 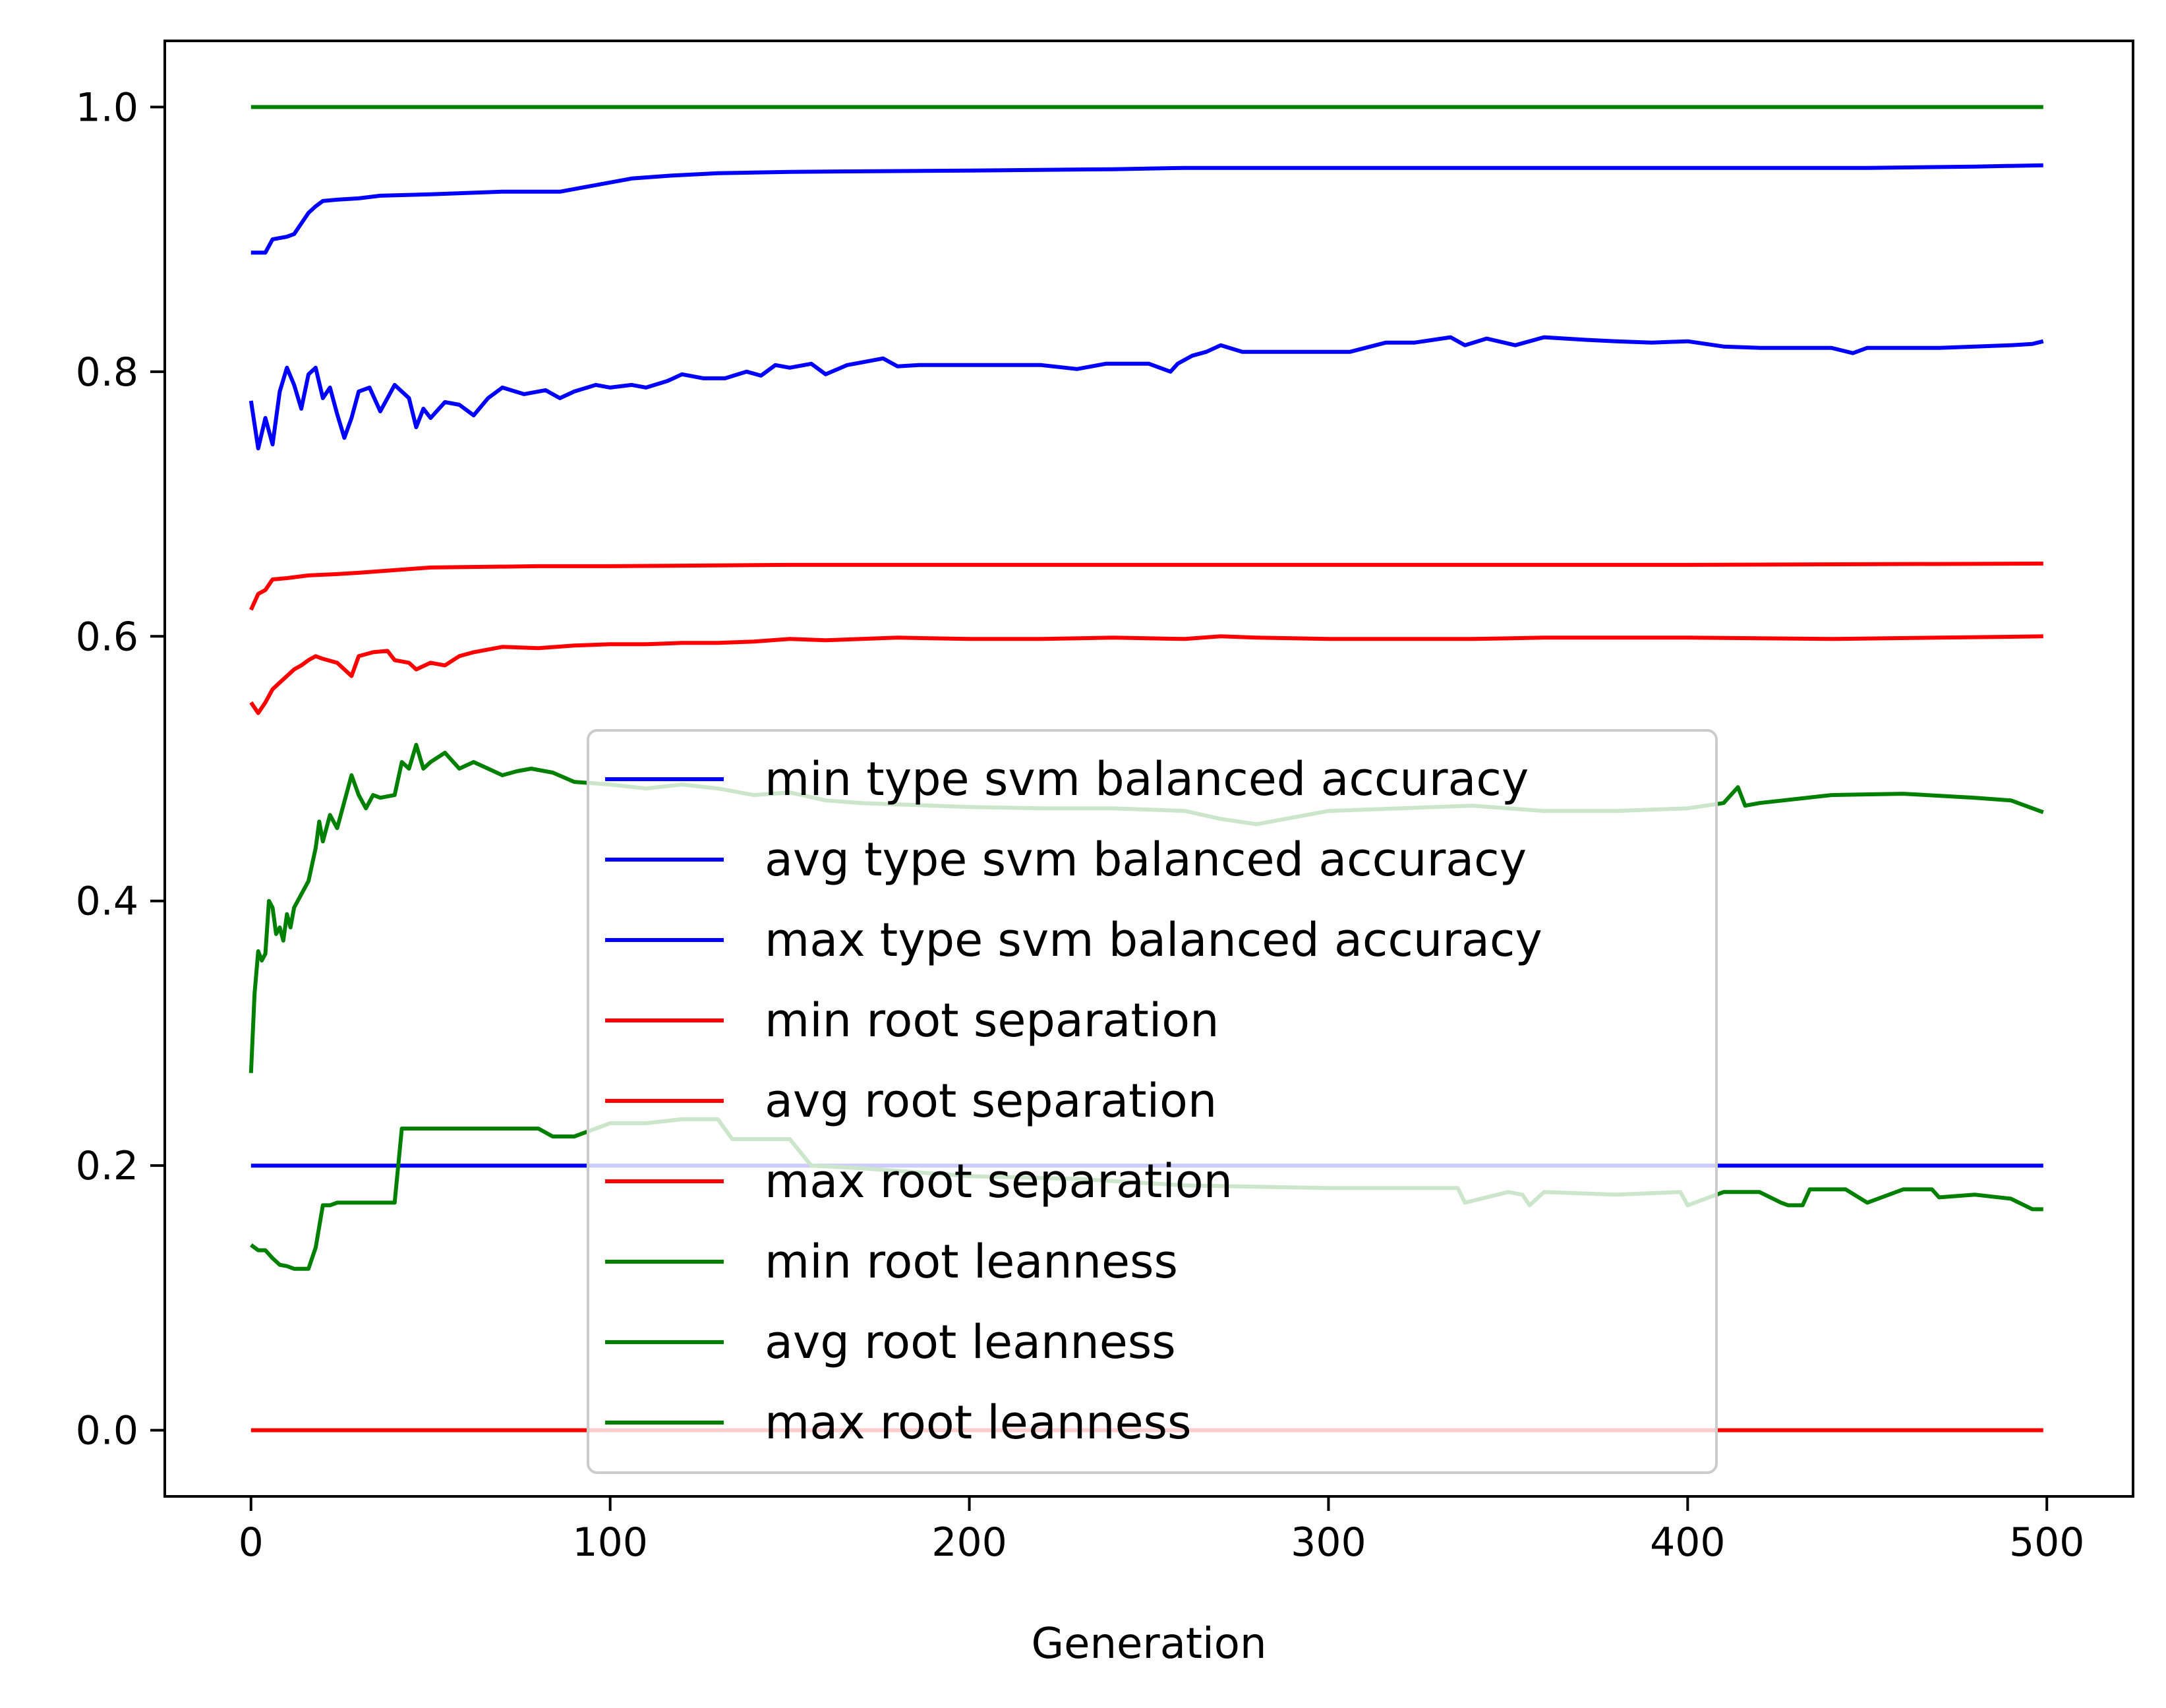 What do you see at coordinates (1147, 779) in the screenshot?
I see `legend-label: min type svm balanced accuracy` at bounding box center [1147, 779].